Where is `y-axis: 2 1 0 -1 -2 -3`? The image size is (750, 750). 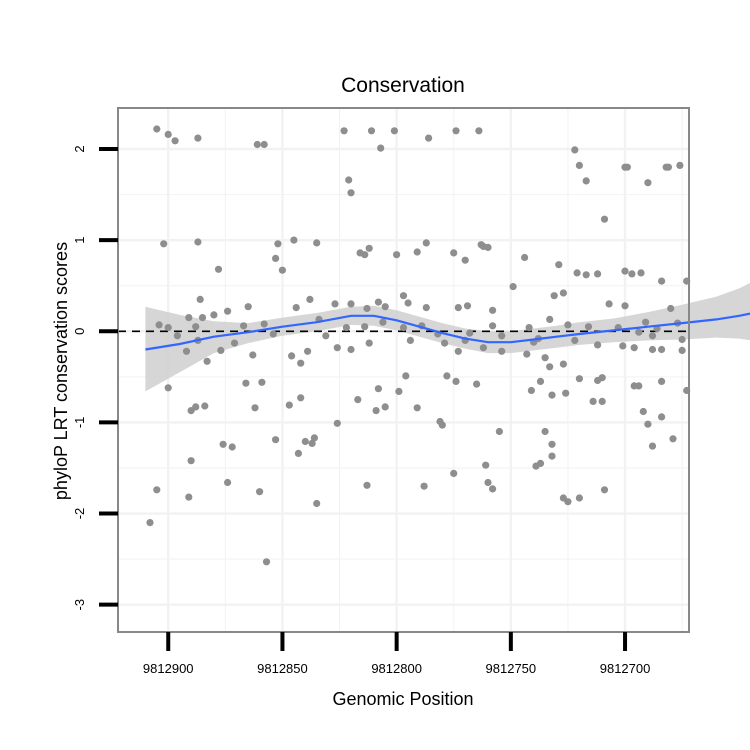
y-axis: 2 1 0 -1 -2 -3 is located at coordinates (95, 377).